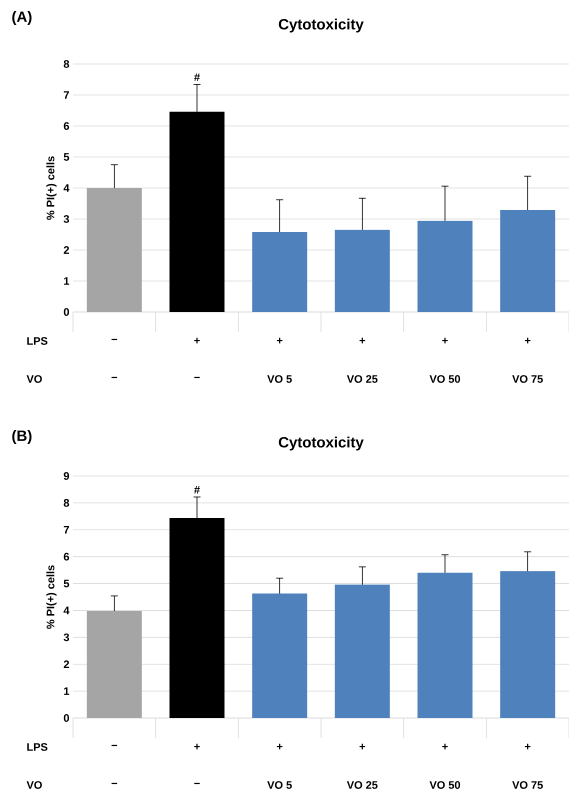 The height and width of the screenshot is (796, 569). I want to click on text: (A), so click(22, 18).